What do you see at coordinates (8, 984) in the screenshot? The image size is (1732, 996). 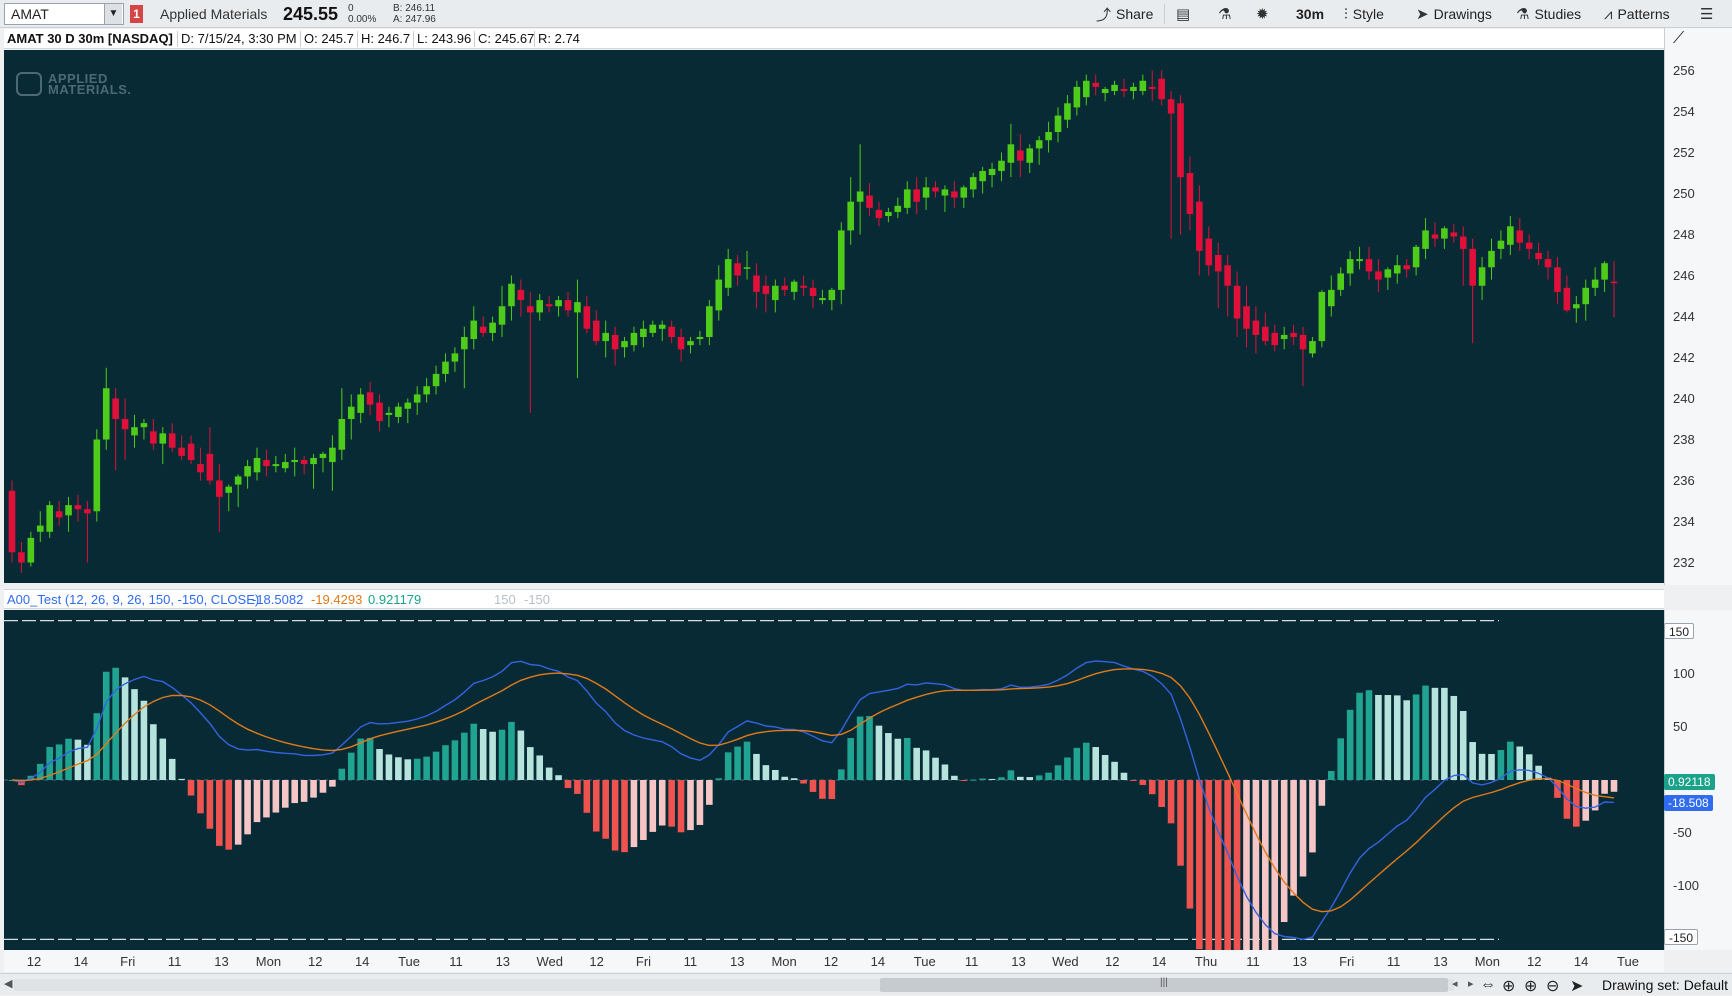 I see `scroll-left-arrow: ◀` at bounding box center [8, 984].